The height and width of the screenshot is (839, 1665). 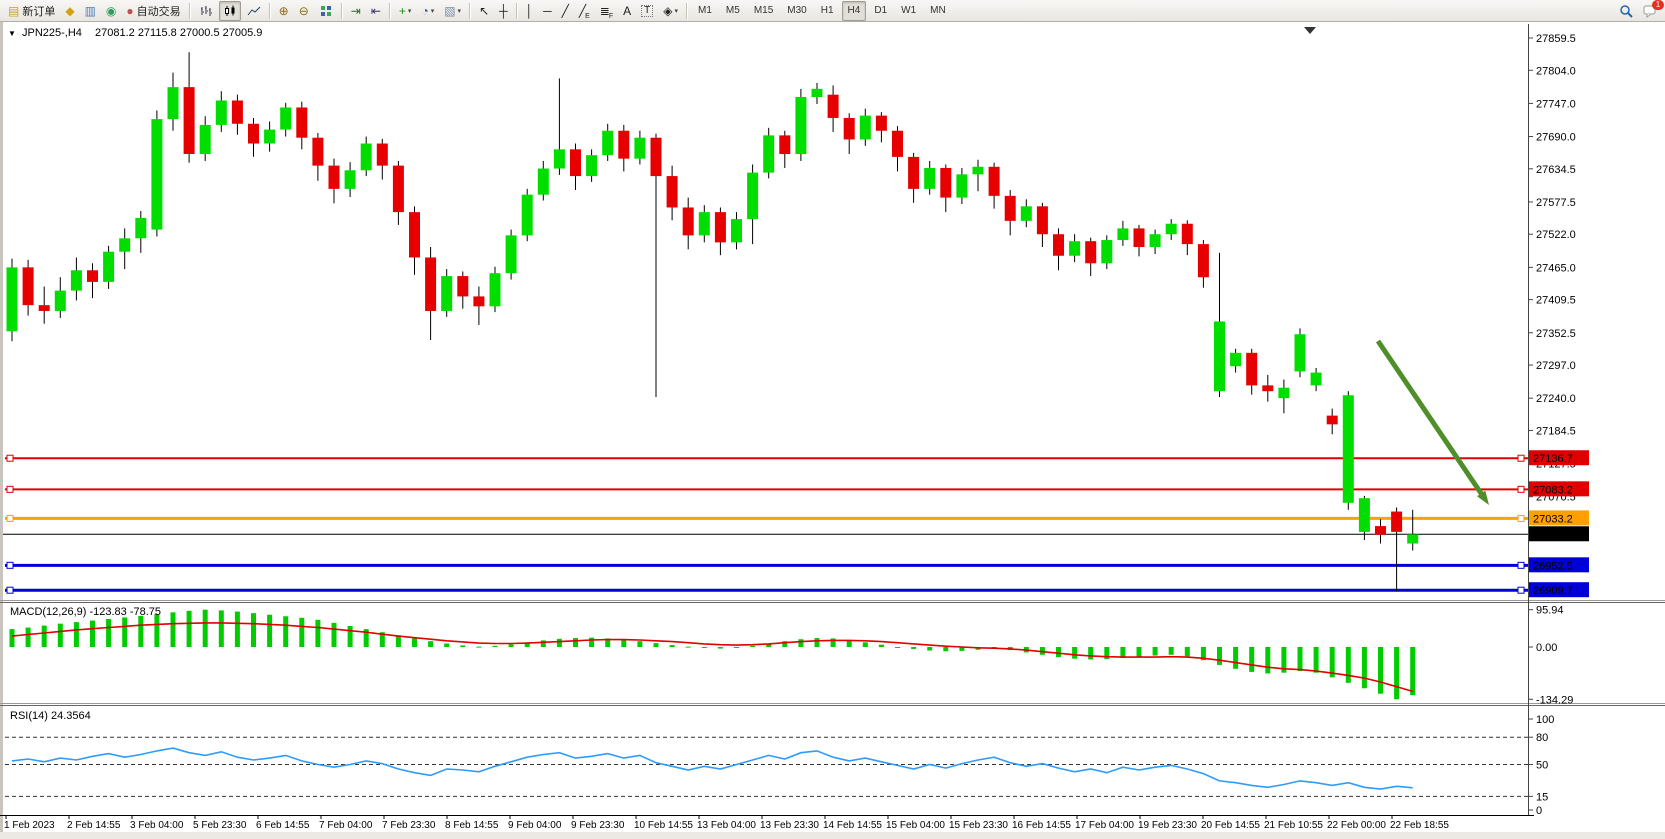 What do you see at coordinates (547, 11) in the screenshot?
I see `horizontal-line-button: ─` at bounding box center [547, 11].